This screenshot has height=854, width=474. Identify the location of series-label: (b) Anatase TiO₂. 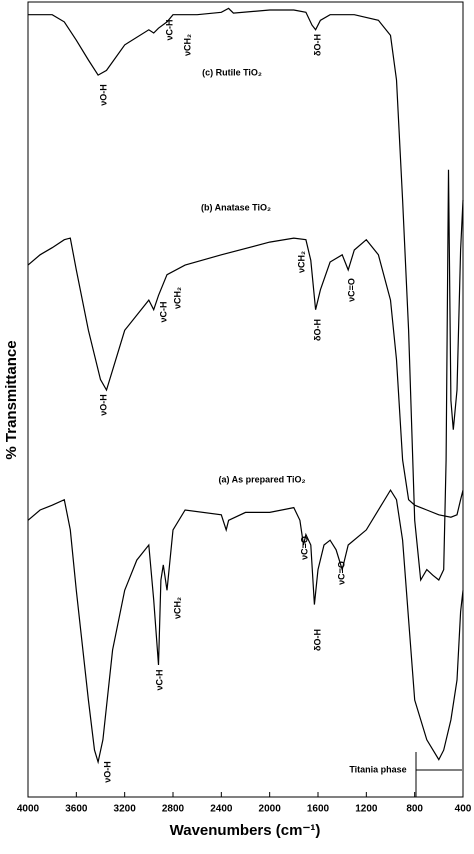
(236, 207).